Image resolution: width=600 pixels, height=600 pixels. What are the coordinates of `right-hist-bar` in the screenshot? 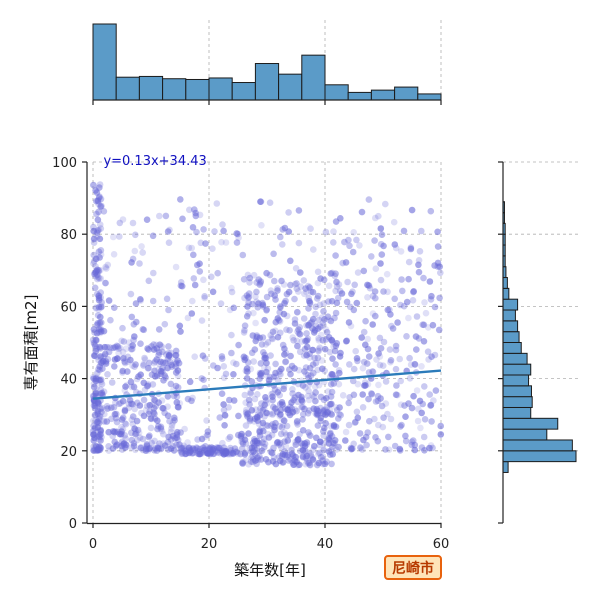 It's located at (537, 445).